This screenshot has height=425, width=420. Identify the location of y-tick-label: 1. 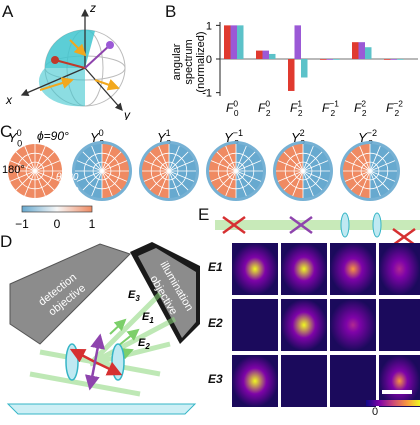
(209, 26).